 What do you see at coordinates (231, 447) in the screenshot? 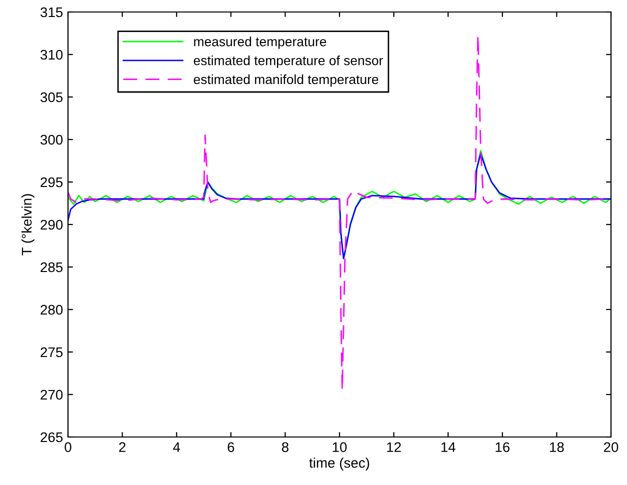
I see `x-tick-label: 6` at bounding box center [231, 447].